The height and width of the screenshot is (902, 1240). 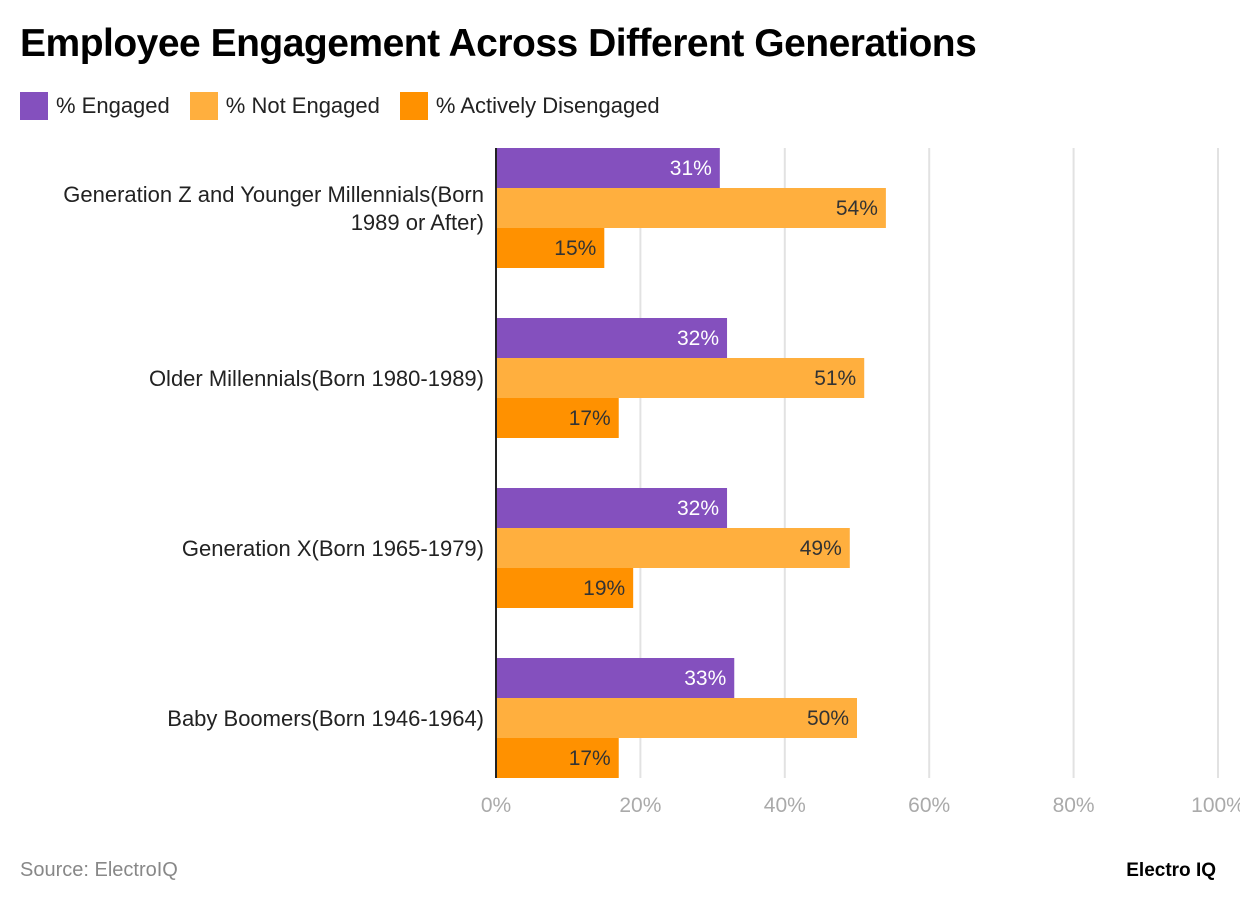 I want to click on legend-label: % Not Engaged, so click(x=302, y=105).